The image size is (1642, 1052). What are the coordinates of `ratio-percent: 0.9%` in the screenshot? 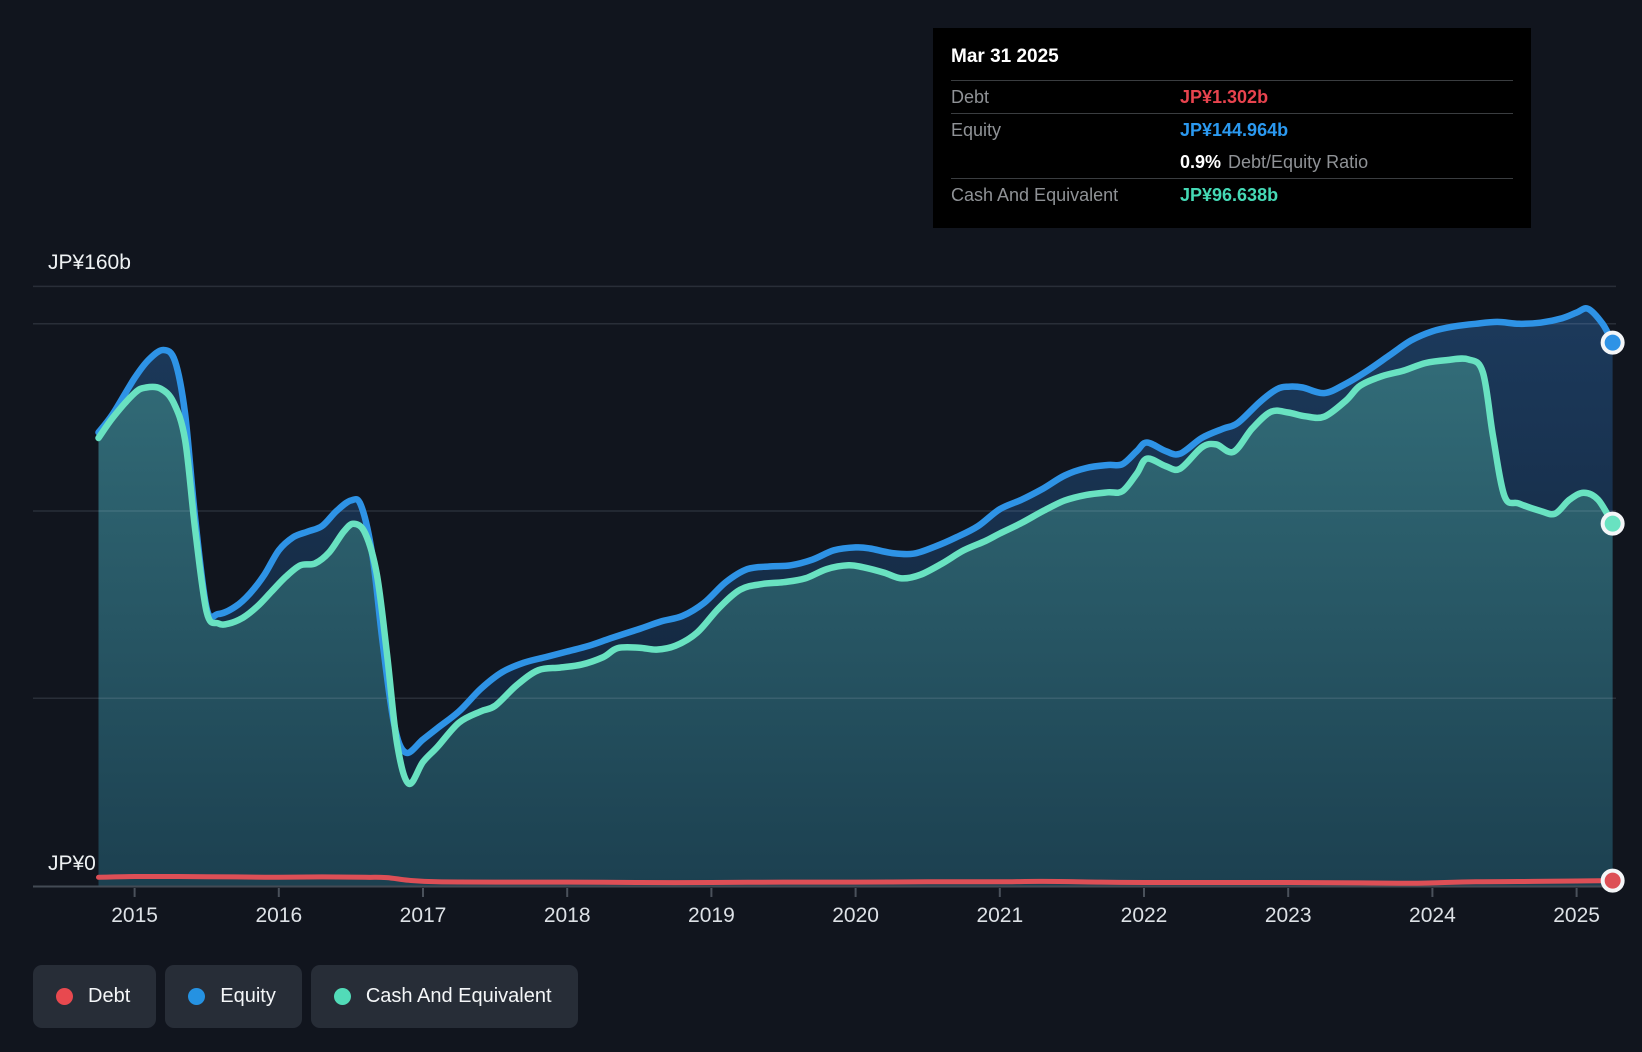 It's located at (1201, 161).